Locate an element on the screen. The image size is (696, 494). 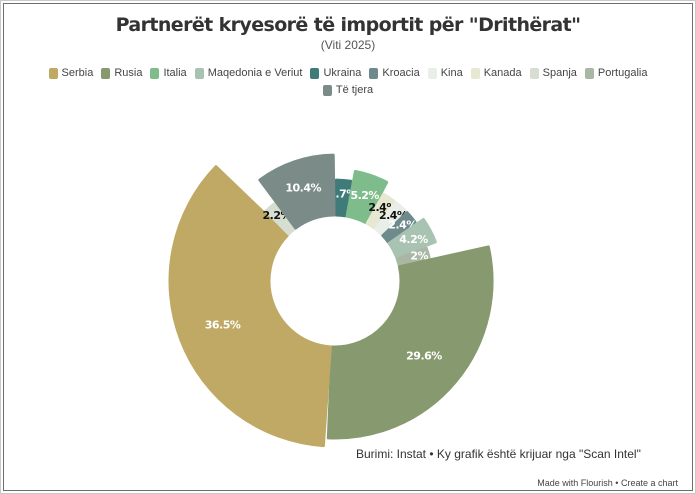
slice-value-label: 4.2% is located at coordinates (413, 239).